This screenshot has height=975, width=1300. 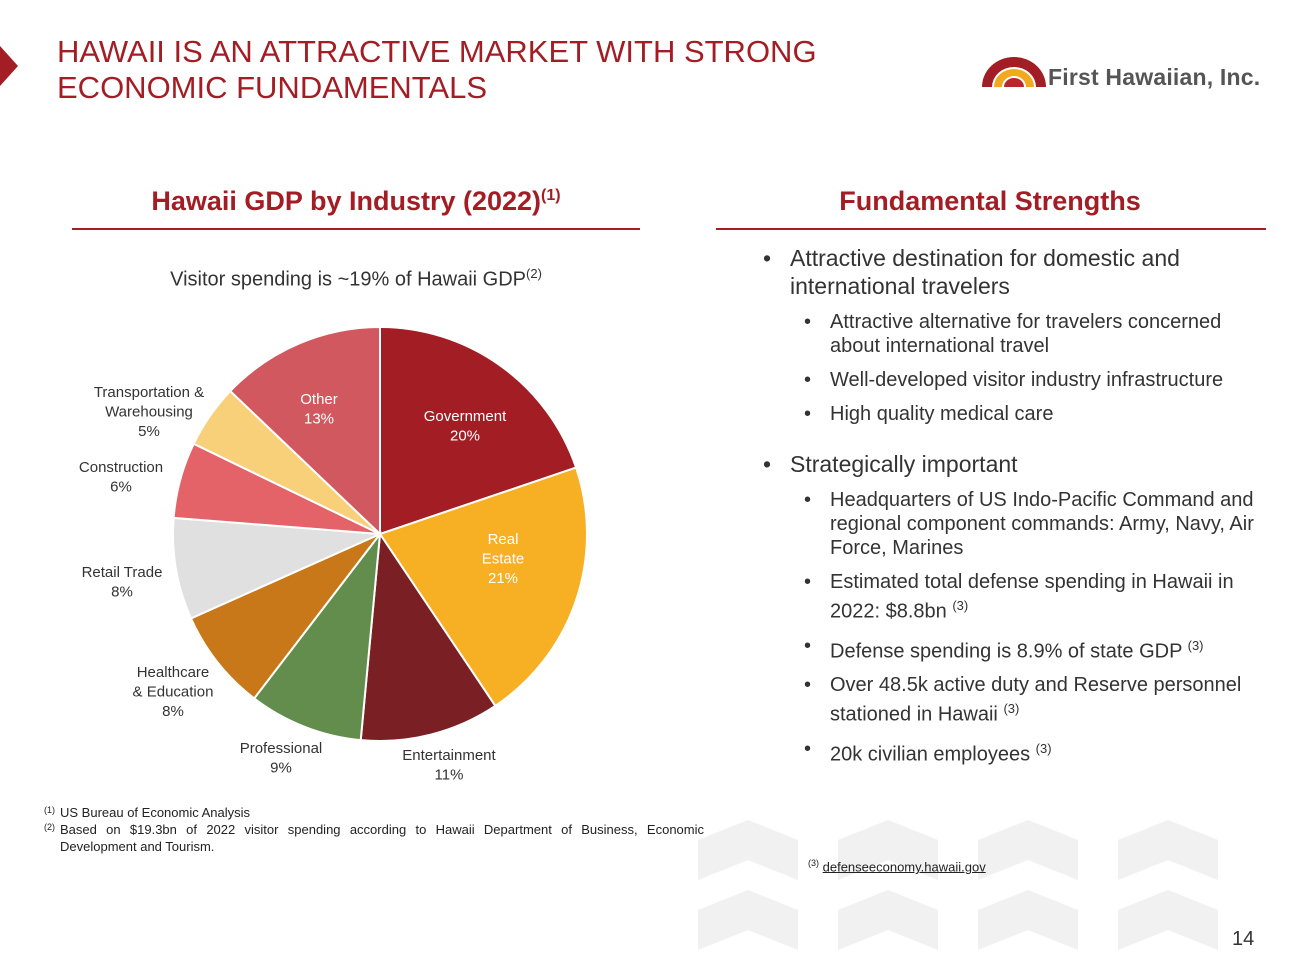 What do you see at coordinates (281, 748) in the screenshot?
I see `pie-slice-label-line: Professional` at bounding box center [281, 748].